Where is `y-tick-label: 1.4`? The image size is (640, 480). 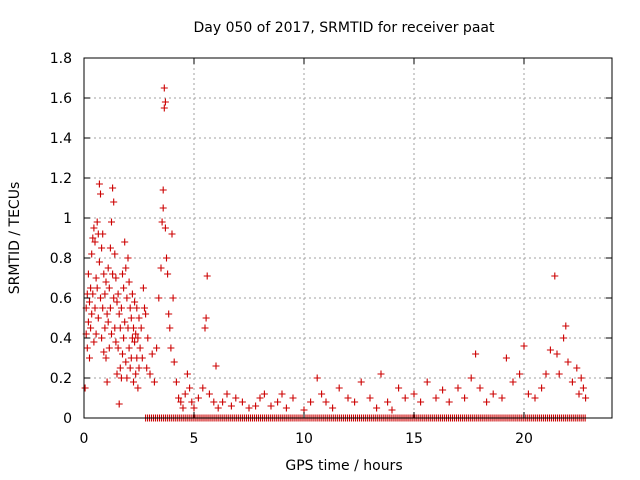
y-tick-label: 1.4 is located at coordinates (61, 139).